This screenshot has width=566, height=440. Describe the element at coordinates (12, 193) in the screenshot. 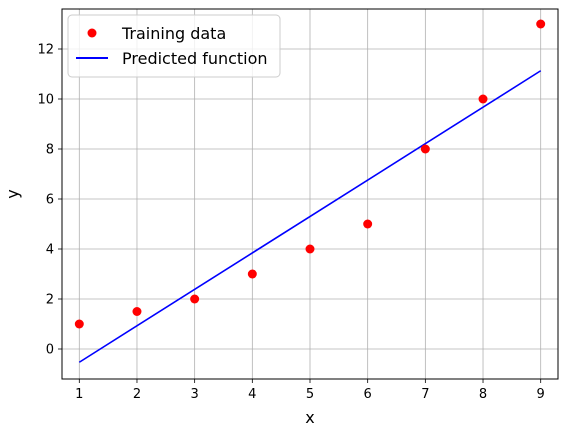

I see `y-axis-label: y` at that location.